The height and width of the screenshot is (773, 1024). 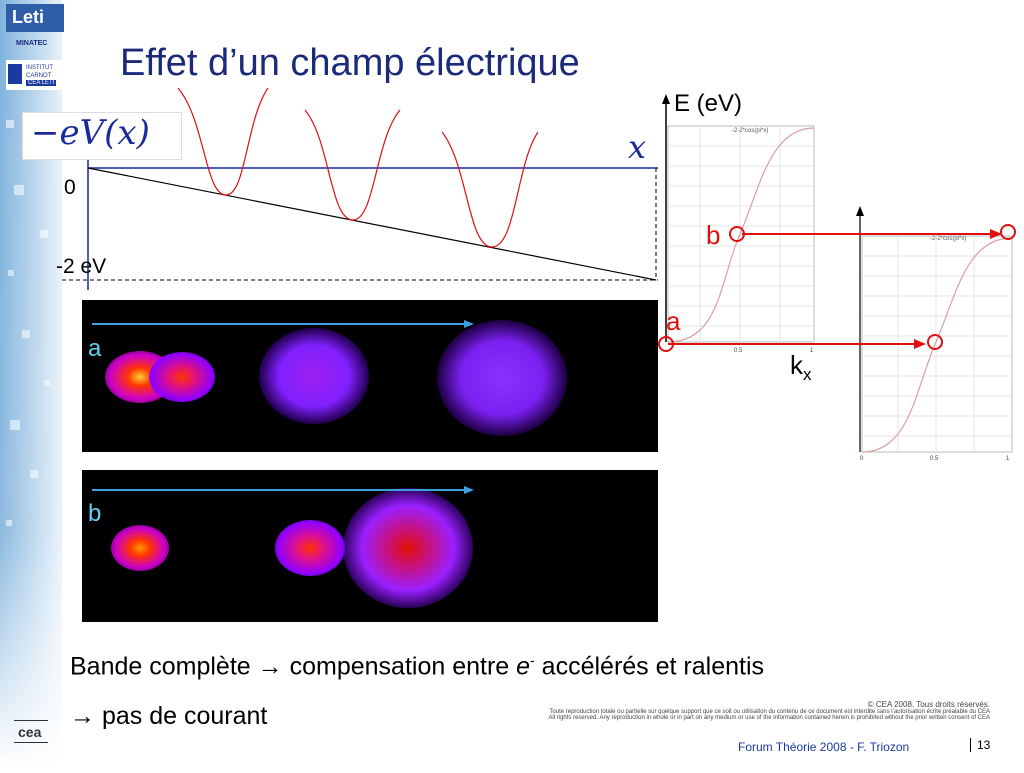 I want to click on footer-text: Forum Théorie 2008 - F. Triozon, so click(x=824, y=747).